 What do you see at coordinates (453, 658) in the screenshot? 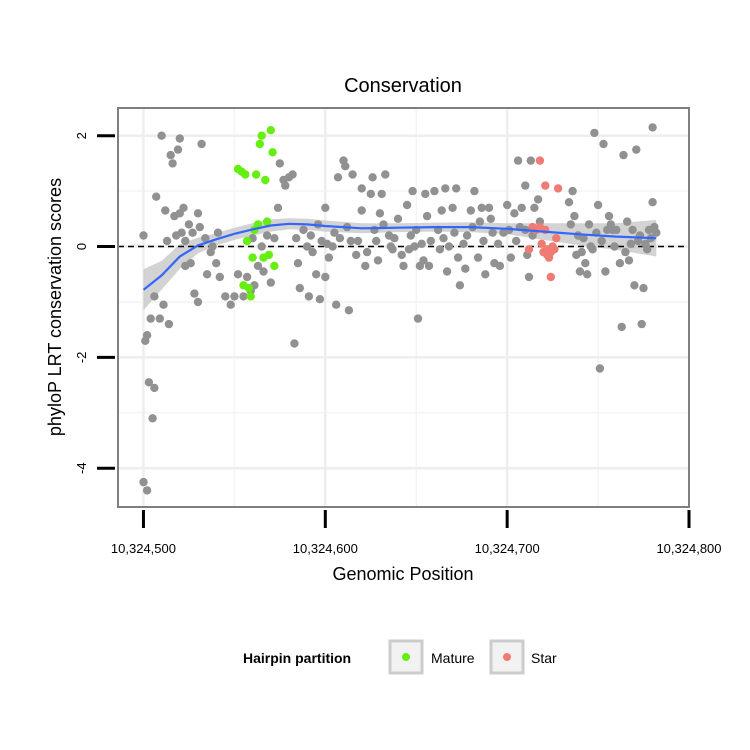
I see `legend-label-mature: Mature` at bounding box center [453, 658].